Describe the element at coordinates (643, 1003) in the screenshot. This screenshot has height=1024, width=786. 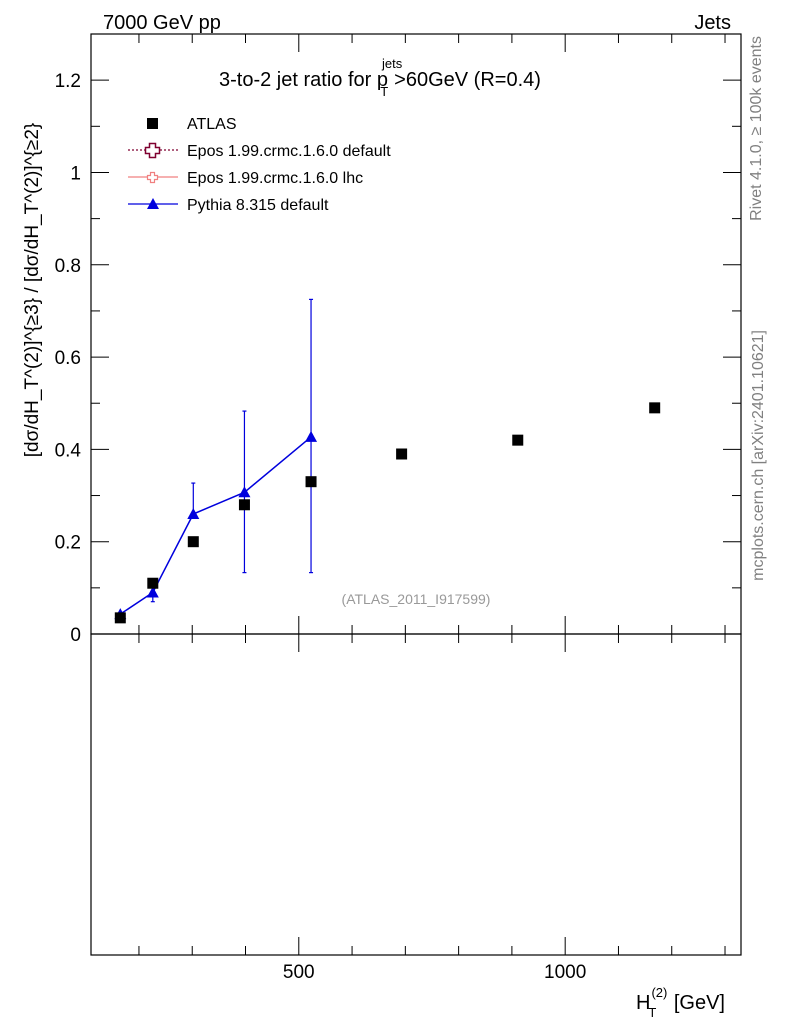
I see `x-axis-label-main: H` at that location.